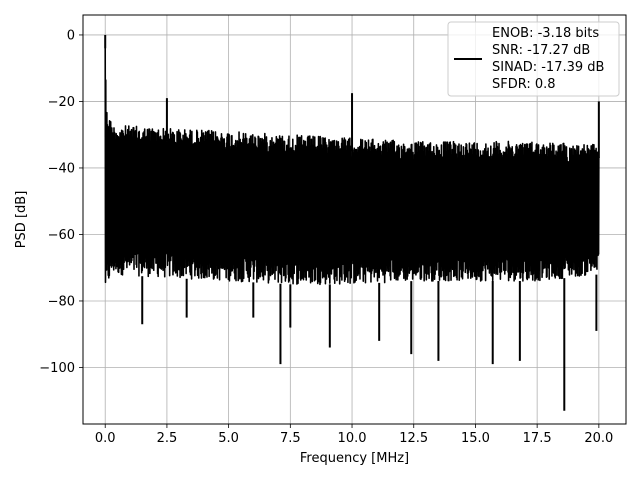  I want to click on x-tick-label: 2.5, so click(167, 438).